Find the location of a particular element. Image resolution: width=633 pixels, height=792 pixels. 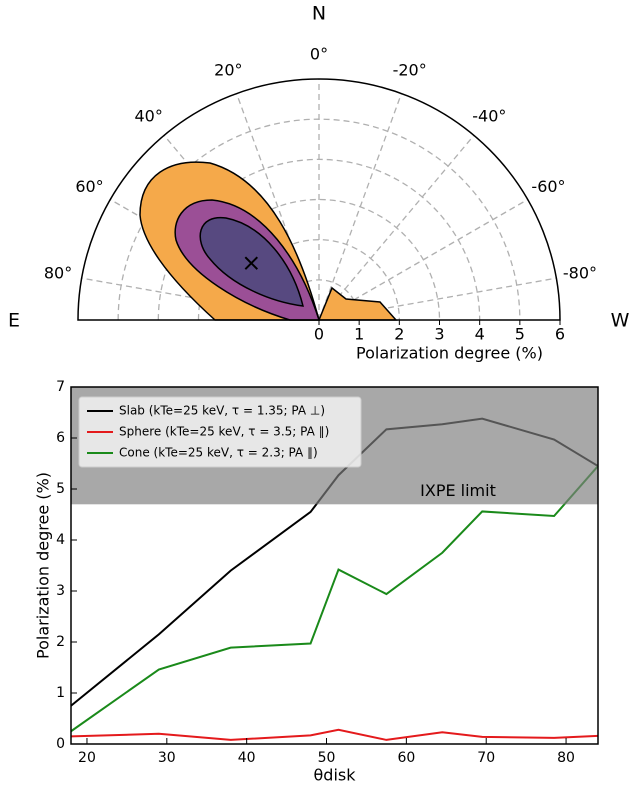

x-tick-label: 20 is located at coordinates (87, 758).